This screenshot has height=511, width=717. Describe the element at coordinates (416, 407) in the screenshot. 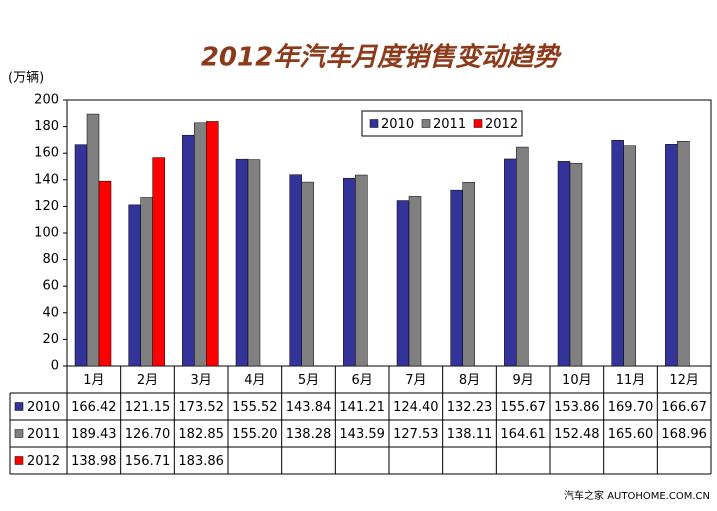

I see `table-cell: 124.40` at that location.